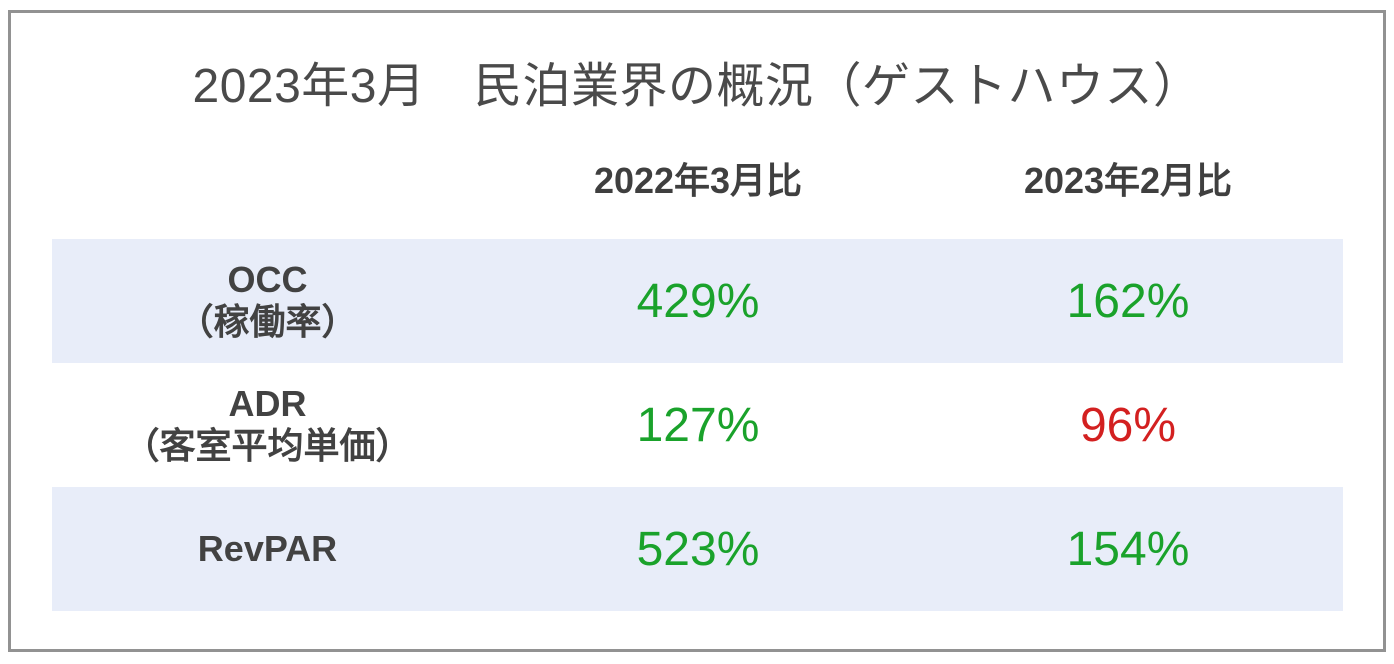  I want to click on metric-label-adr: ADR （客室平均単価）, so click(267, 425).